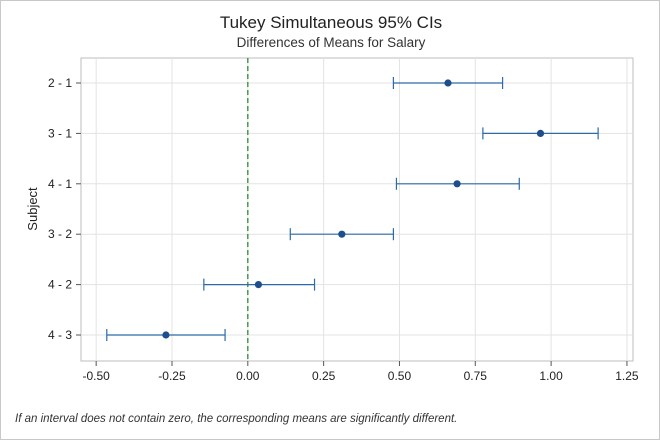  What do you see at coordinates (627, 376) in the screenshot?
I see `x-tick-label: 1.25` at bounding box center [627, 376].